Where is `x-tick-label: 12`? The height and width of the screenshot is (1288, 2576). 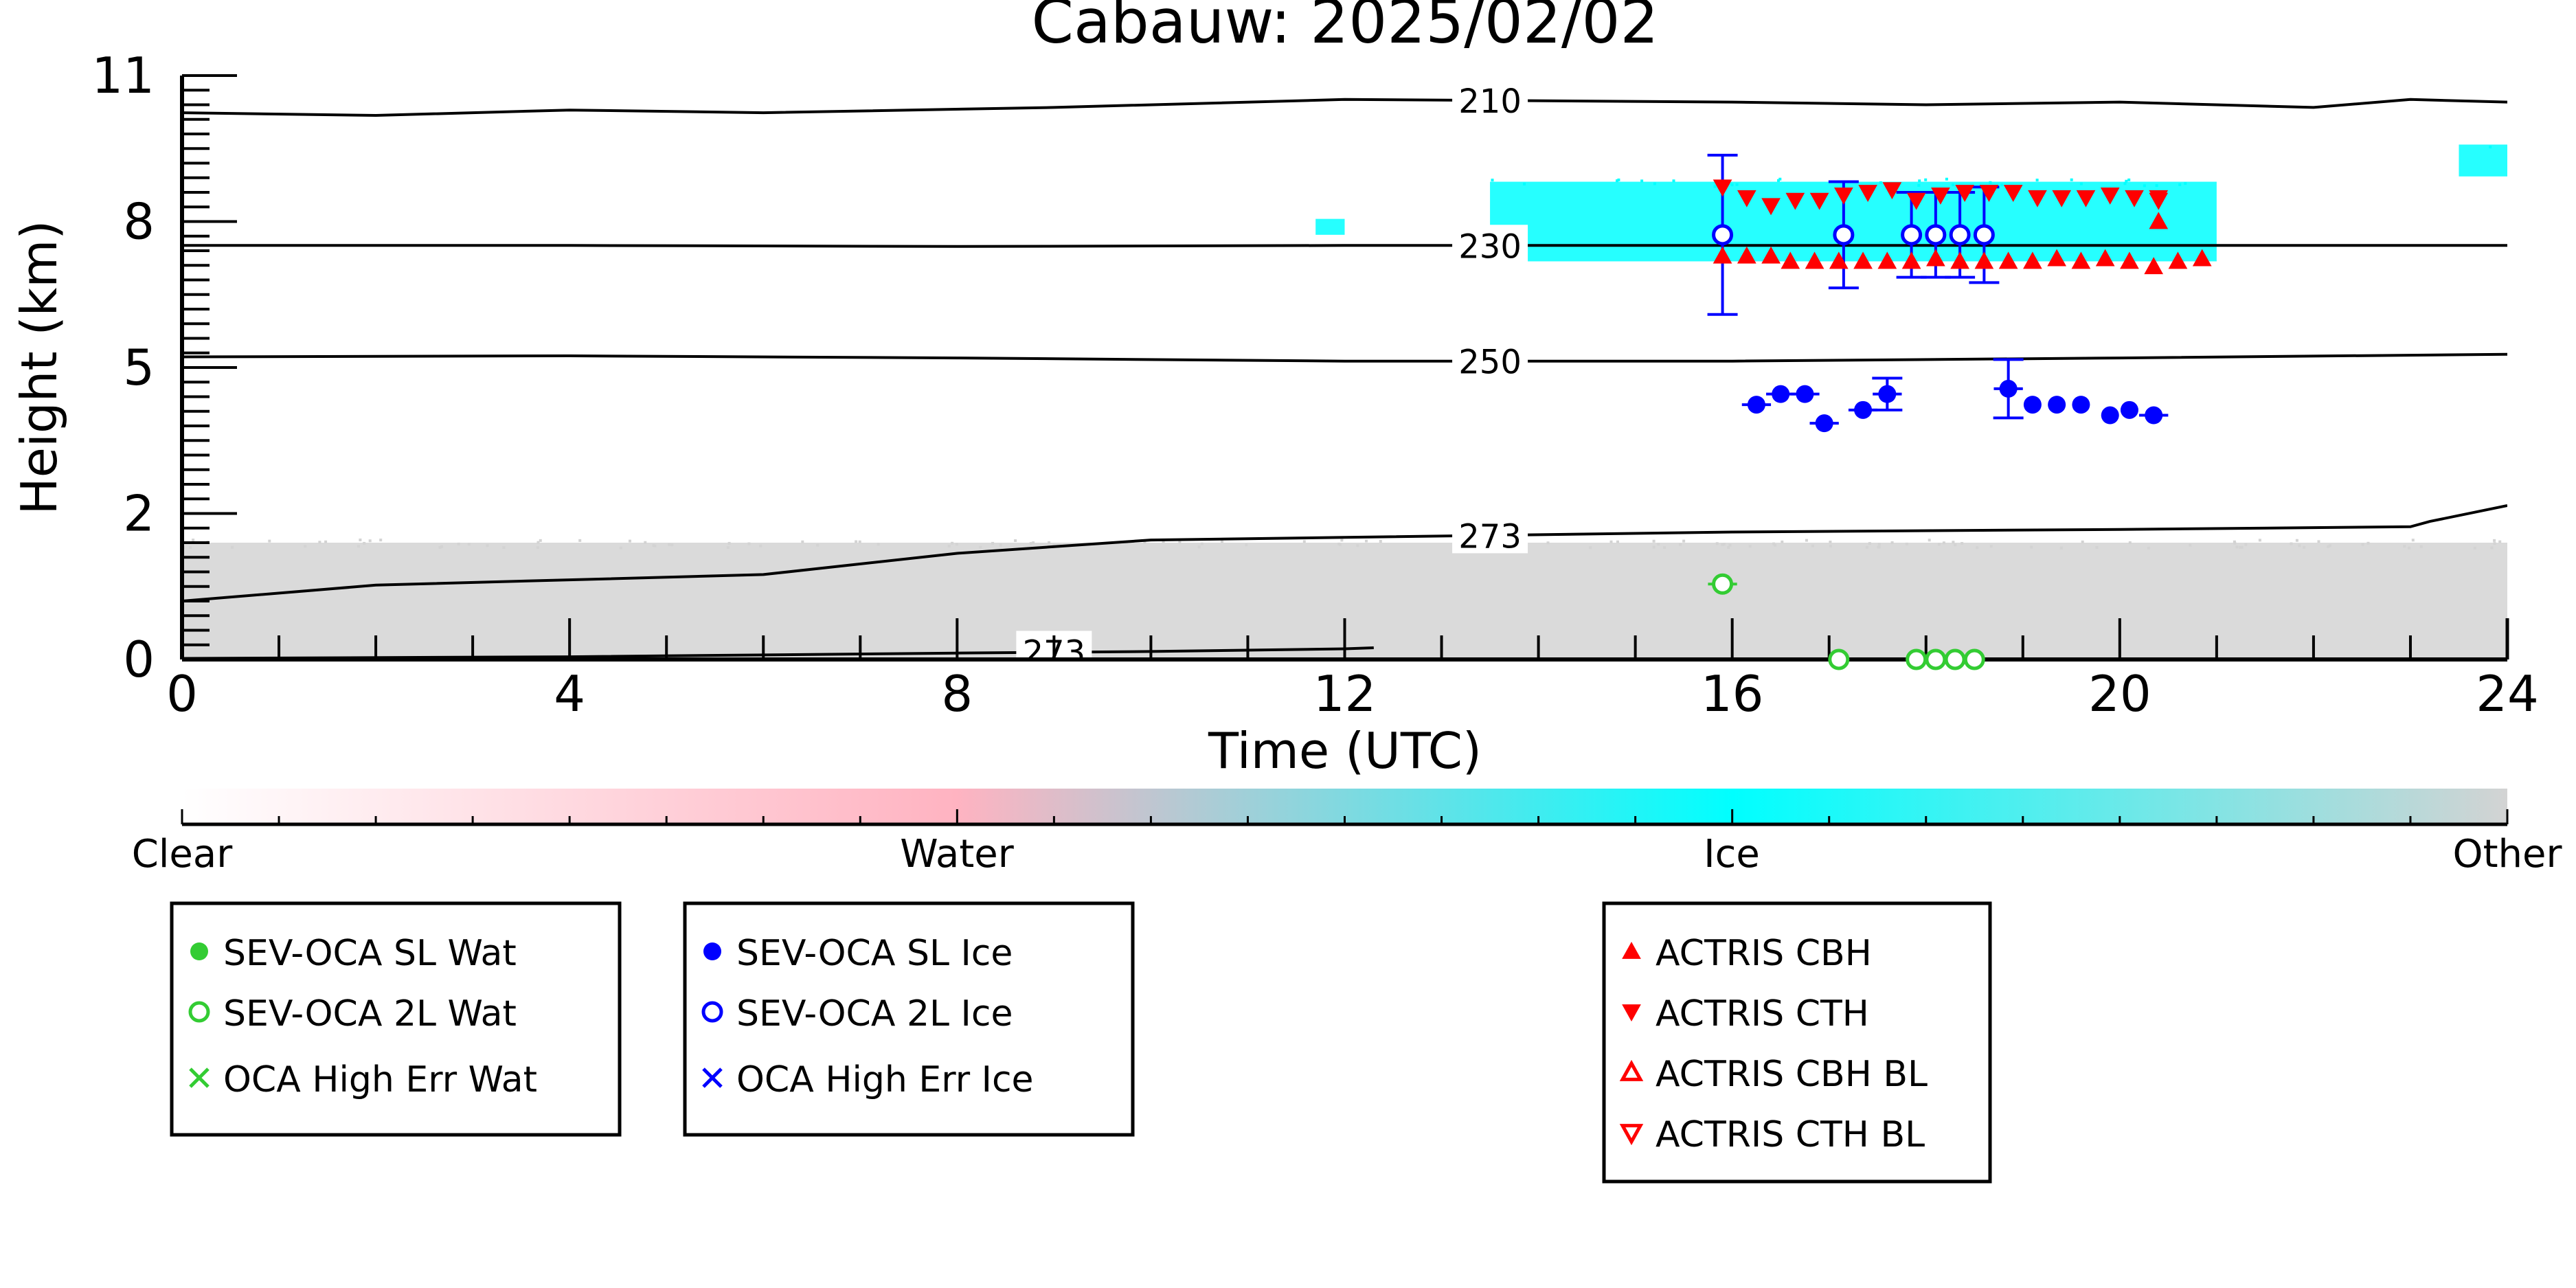
x-tick-label: 12 is located at coordinates (1345, 694).